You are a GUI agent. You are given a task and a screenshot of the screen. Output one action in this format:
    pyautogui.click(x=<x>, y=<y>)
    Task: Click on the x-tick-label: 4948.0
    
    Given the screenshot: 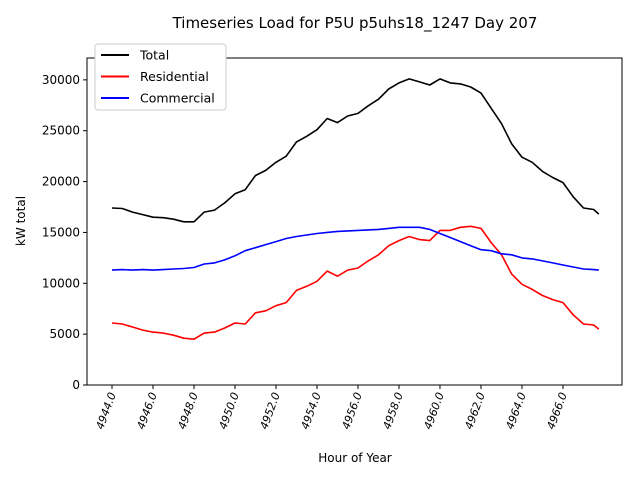 What is the action you would take?
    pyautogui.click(x=187, y=411)
    